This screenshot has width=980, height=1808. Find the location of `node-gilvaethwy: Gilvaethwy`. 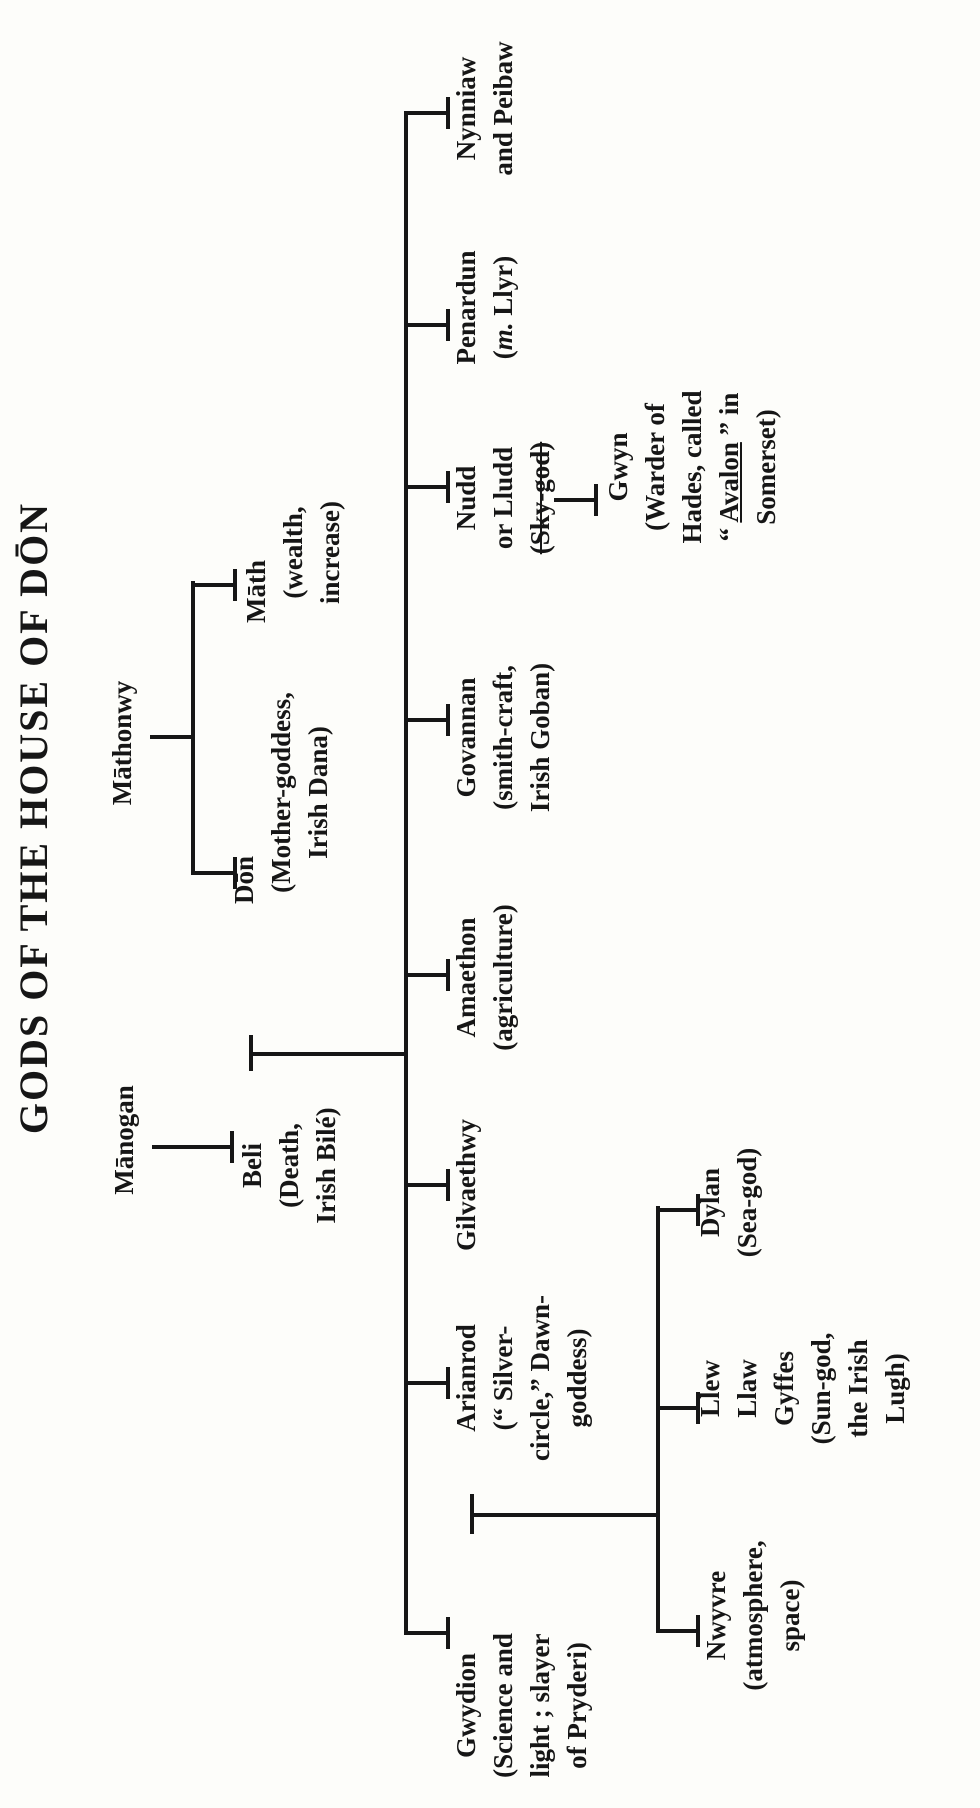

node-gilvaethwy: Gilvaethwy is located at coordinates (466, 1185).